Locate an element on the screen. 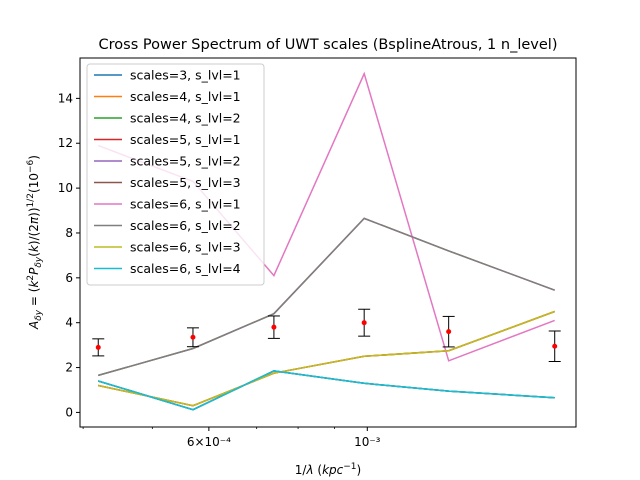 The width and height of the screenshot is (640, 480). legend-entry-label: scales=4, s_lvl=1 is located at coordinates (185, 96).